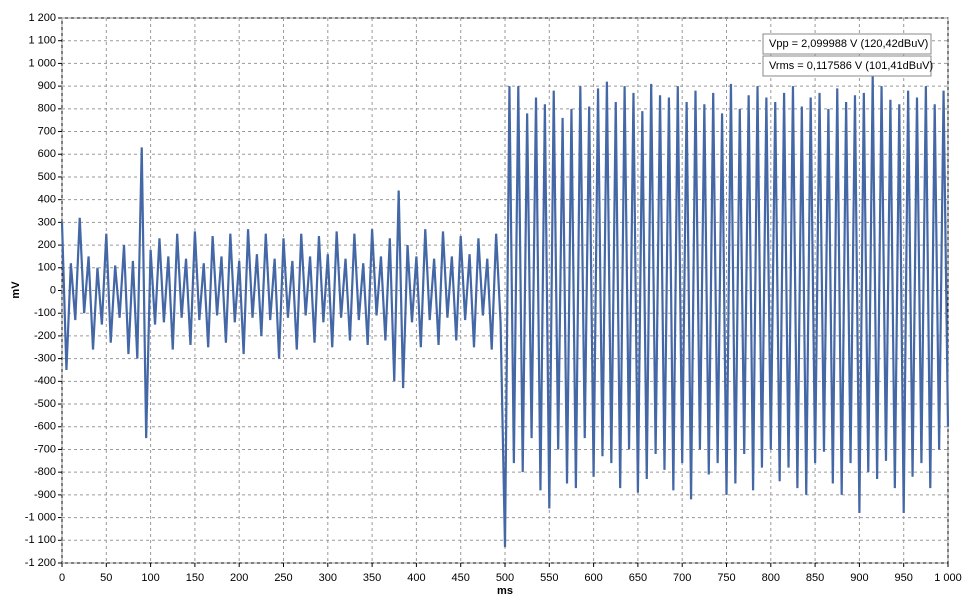 The width and height of the screenshot is (962, 605). Describe the element at coordinates (47, 131) in the screenshot. I see `y-tick-label: 700` at that location.